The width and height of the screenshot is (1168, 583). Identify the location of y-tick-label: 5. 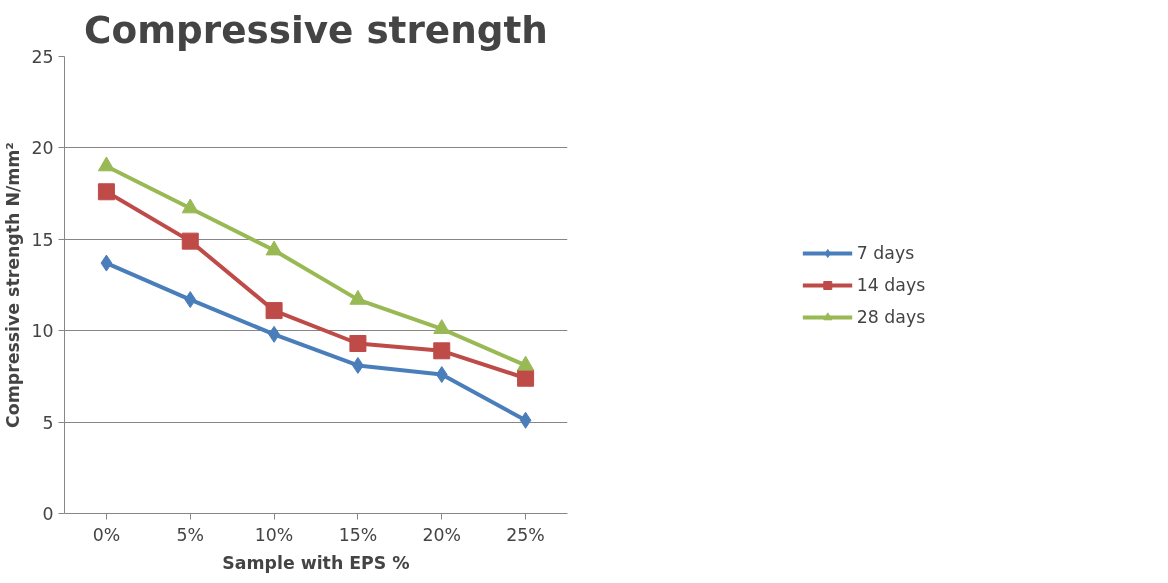
(48, 422).